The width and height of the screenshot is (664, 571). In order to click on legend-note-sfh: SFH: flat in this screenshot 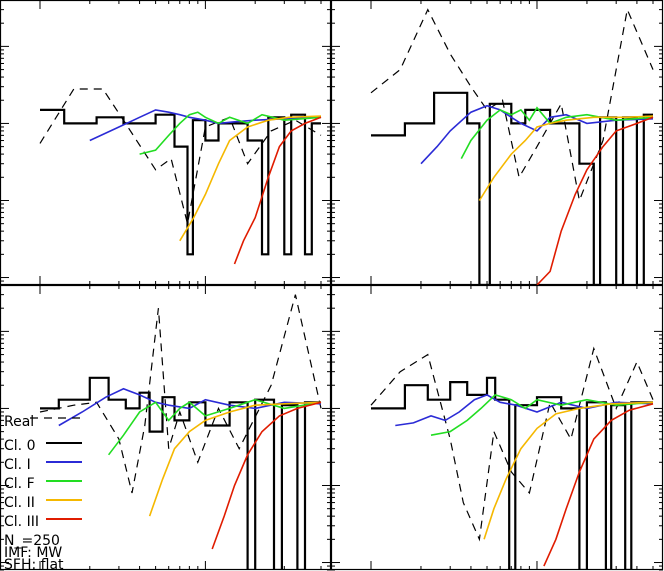, I will do `click(34, 564)`.